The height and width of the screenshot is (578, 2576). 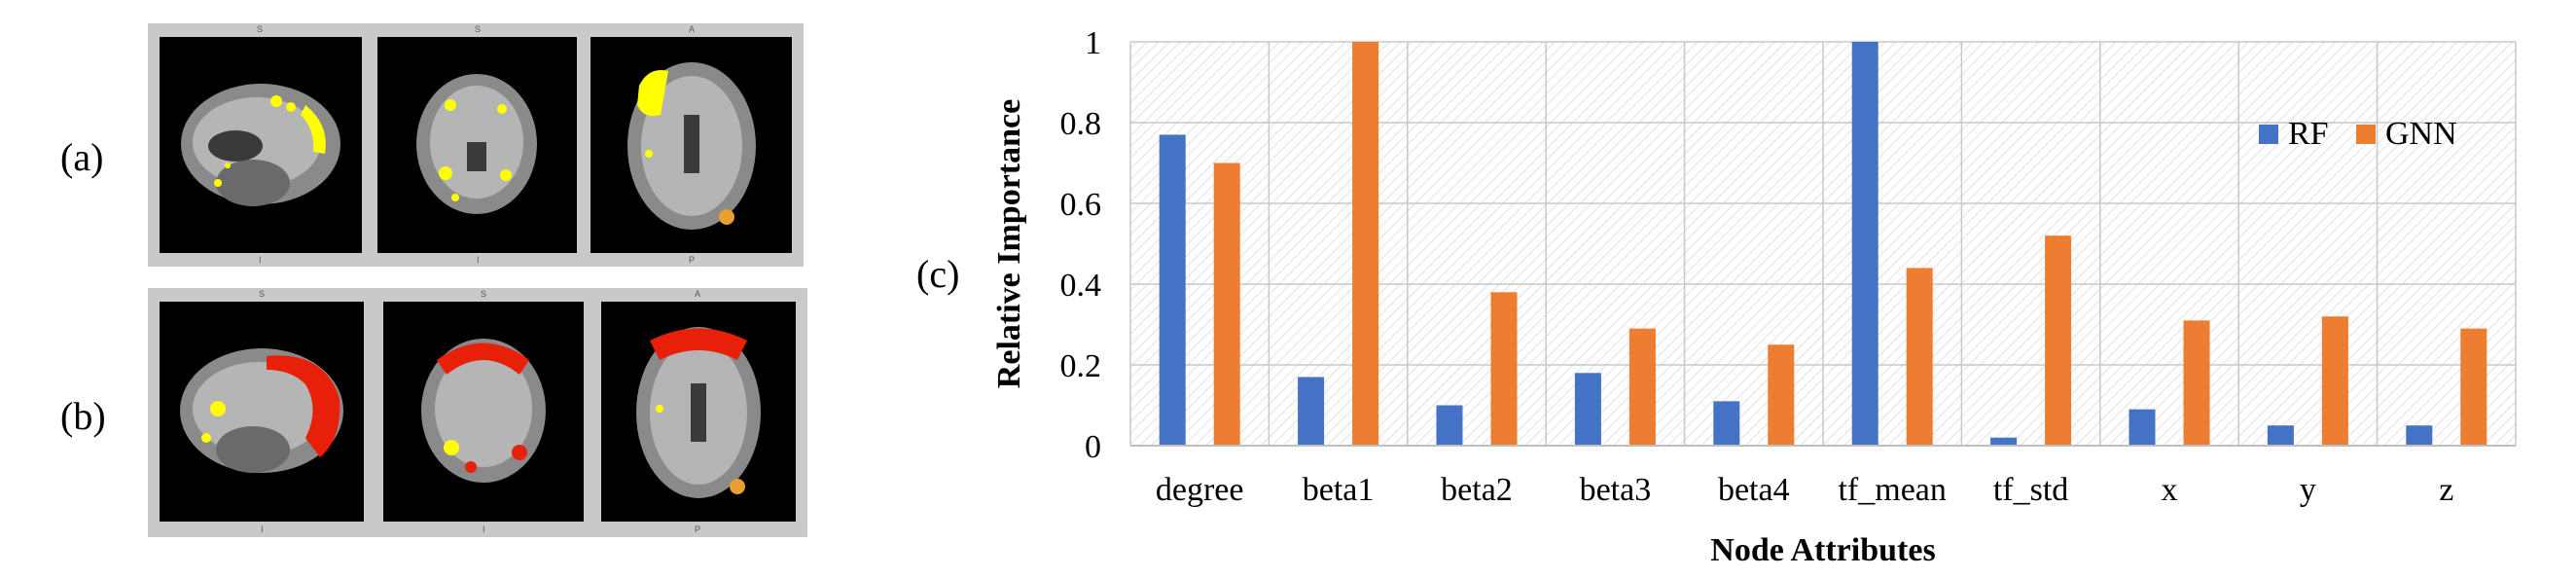 What do you see at coordinates (1504, 369) in the screenshot?
I see `bar-gnn-beta2` at bounding box center [1504, 369].